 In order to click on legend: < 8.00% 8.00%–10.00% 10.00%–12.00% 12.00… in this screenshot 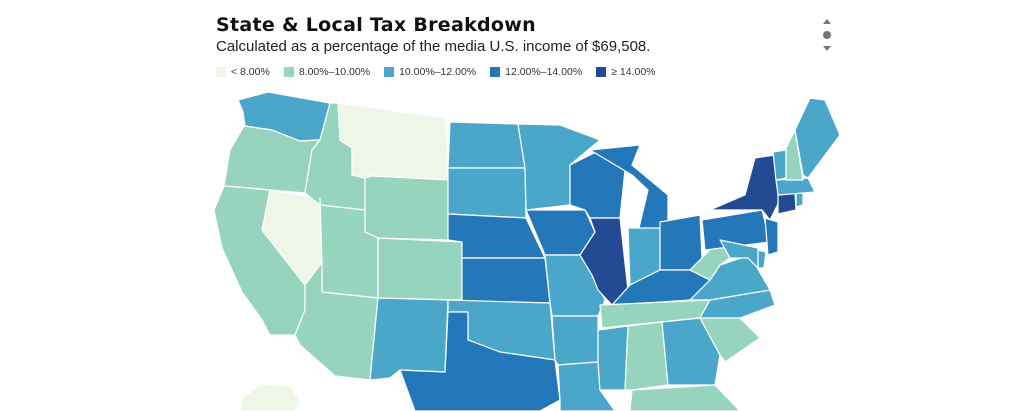, I will do `click(443, 72)`.